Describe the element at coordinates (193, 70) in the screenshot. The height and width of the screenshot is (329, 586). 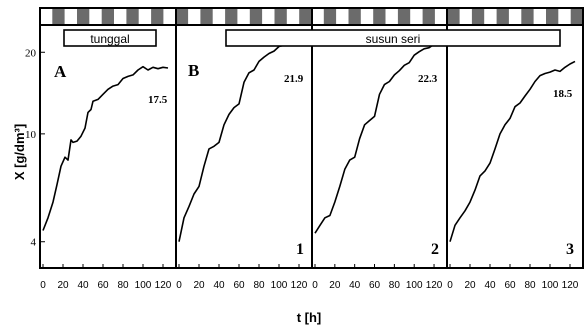
I see `panel-letter-b: B` at that location.